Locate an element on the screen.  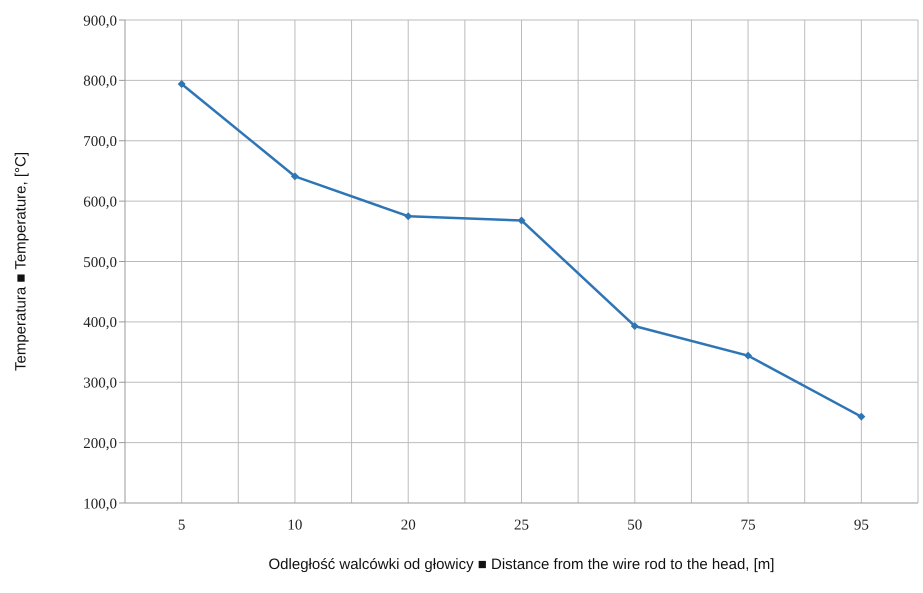
y-axis-title: Temperatura ■ Temperature, [°C] is located at coordinates (21, 262).